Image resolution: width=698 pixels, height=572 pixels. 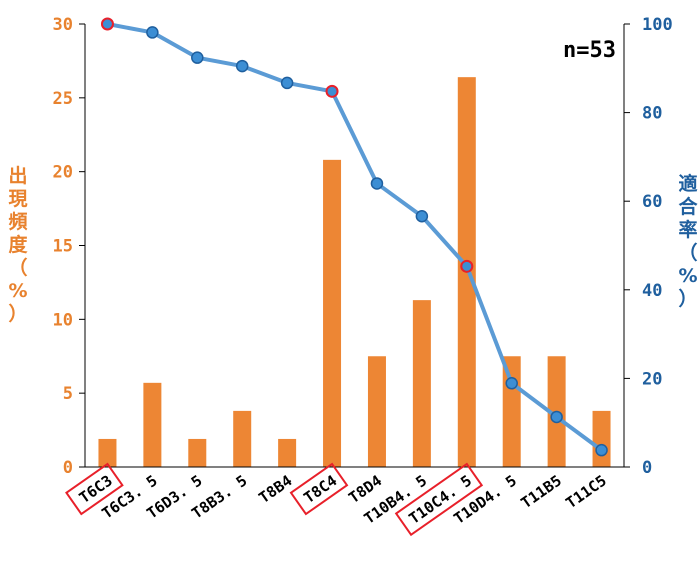 What do you see at coordinates (652, 291) in the screenshot?
I see `right-tick-label: 40` at bounding box center [652, 291].